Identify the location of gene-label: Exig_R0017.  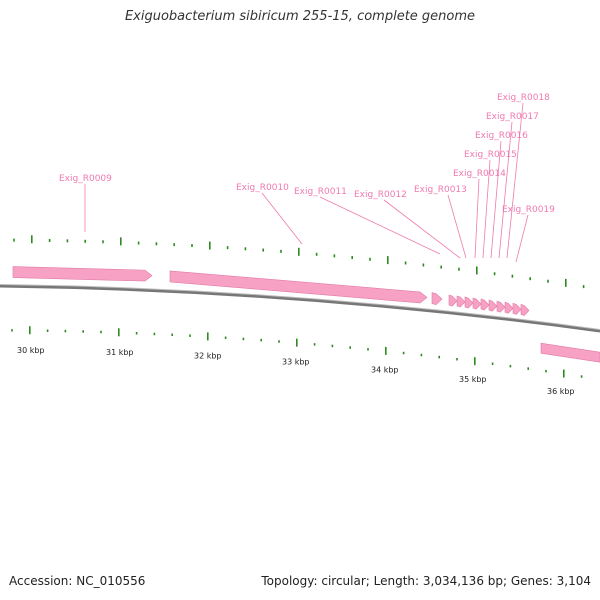
(512, 117).